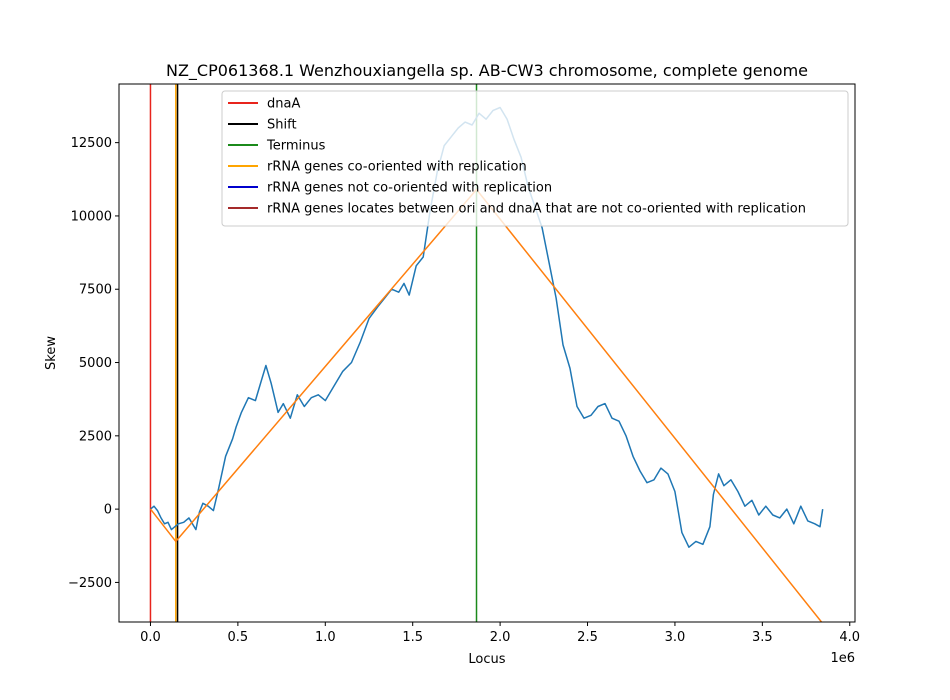  I want to click on x-tick-label: 1.5, so click(412, 637).